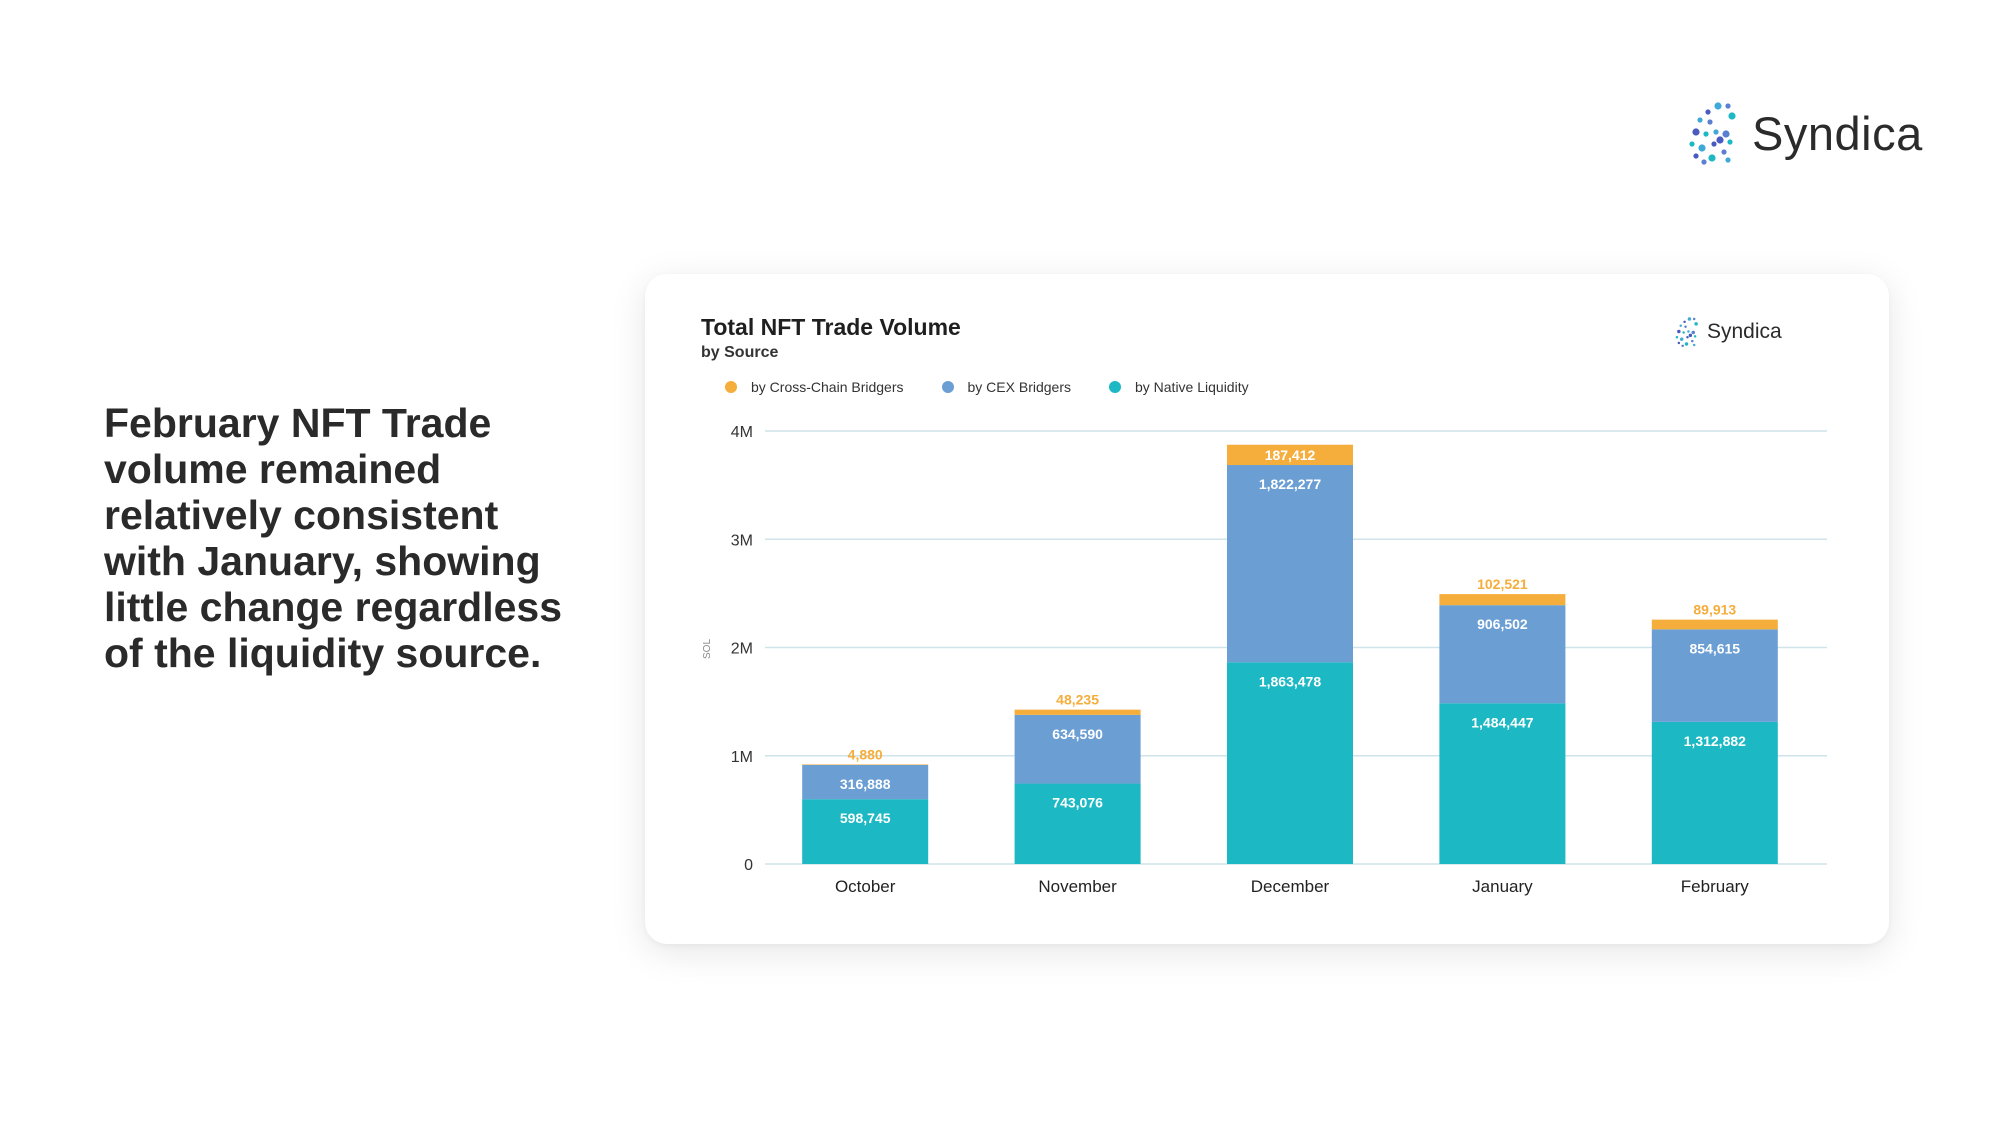 This screenshot has width=2000, height=1125. I want to click on y-tick-label: 2M, so click(742, 649).